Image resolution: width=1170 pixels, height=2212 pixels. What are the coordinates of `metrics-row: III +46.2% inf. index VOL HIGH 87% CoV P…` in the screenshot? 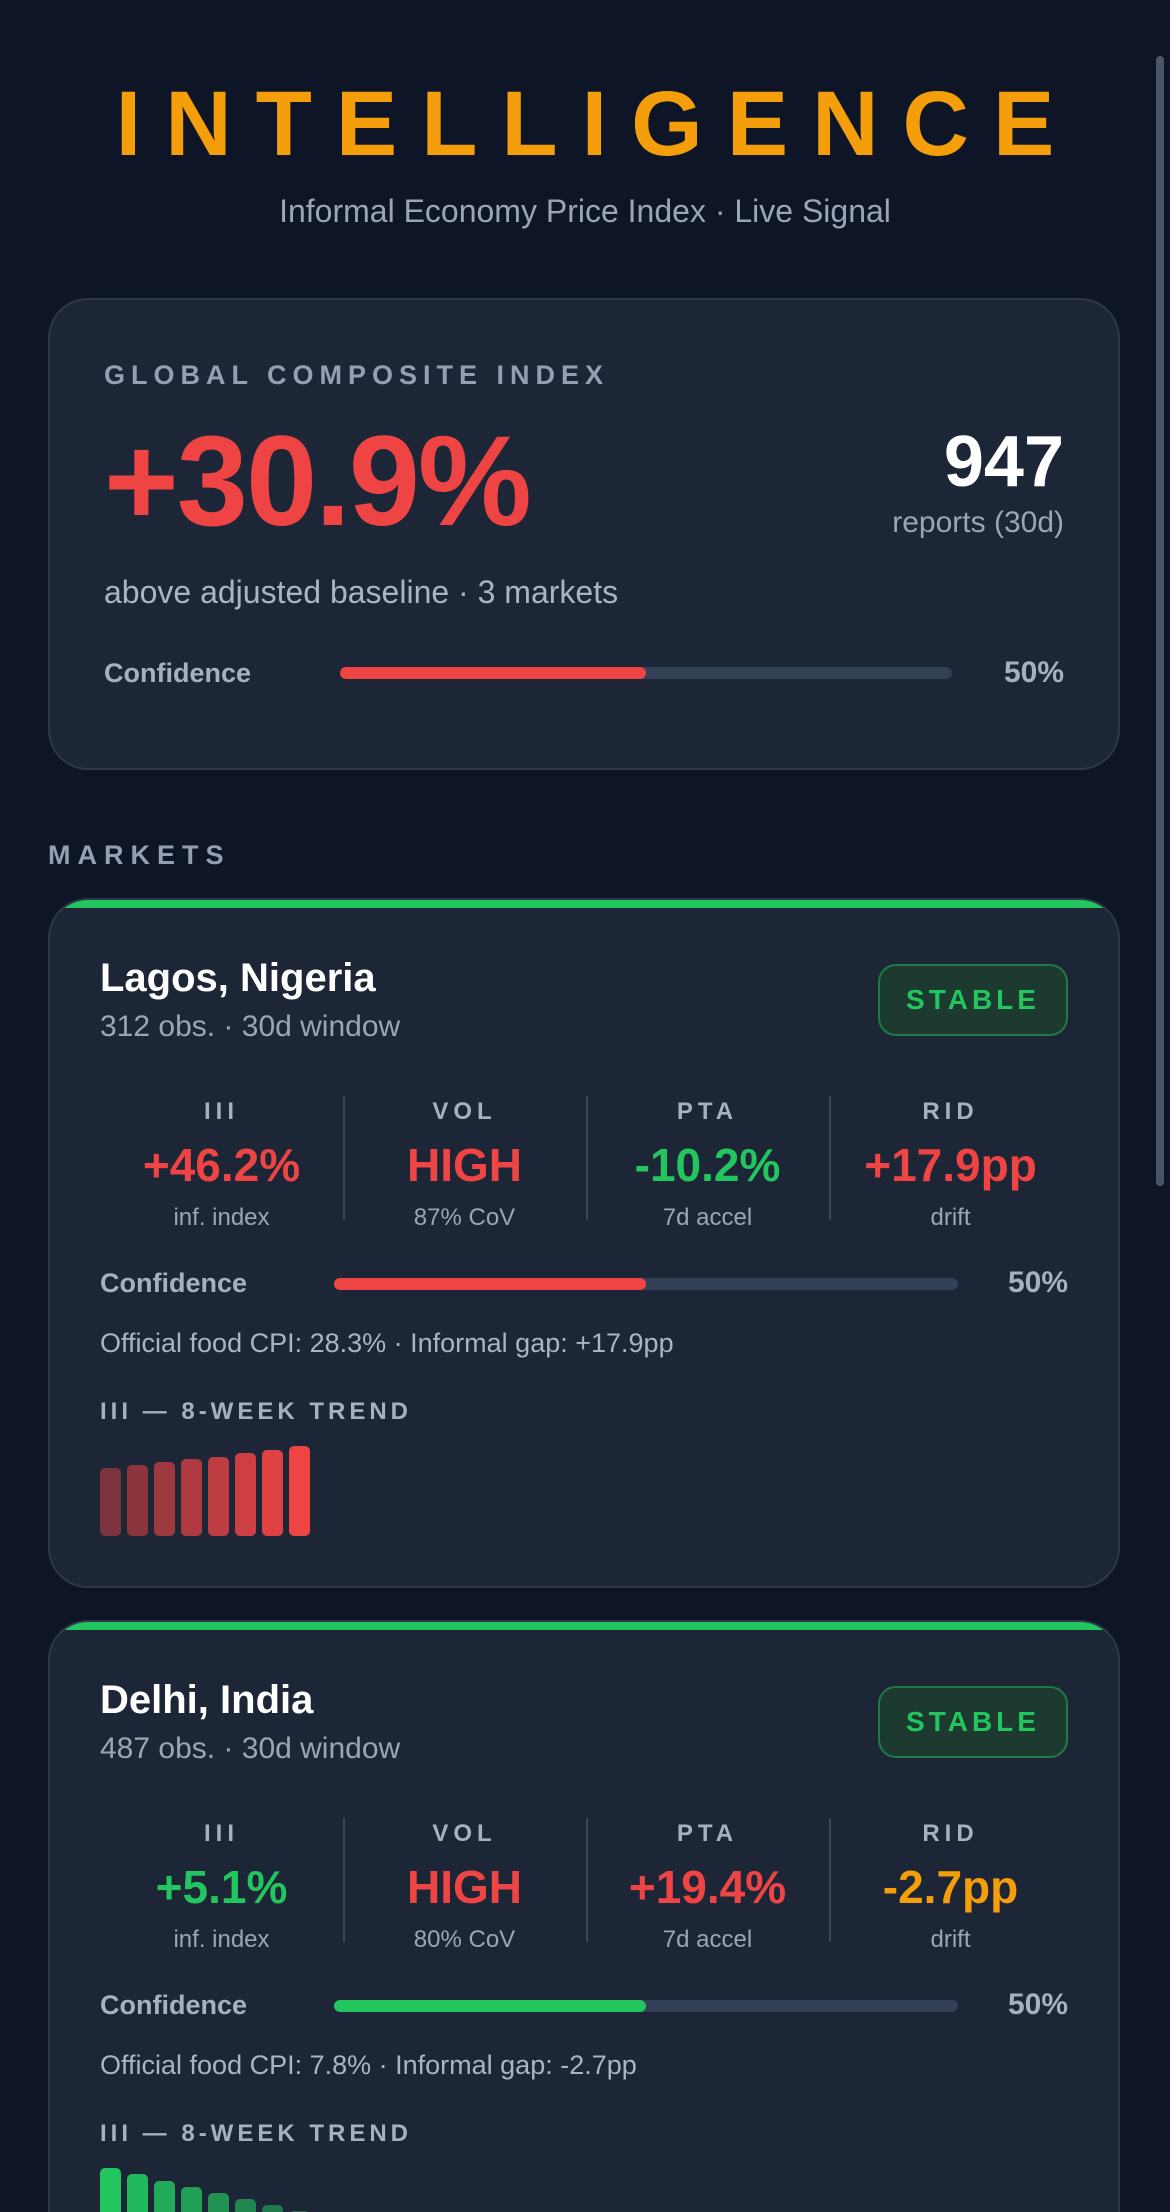 It's located at (586, 1163).